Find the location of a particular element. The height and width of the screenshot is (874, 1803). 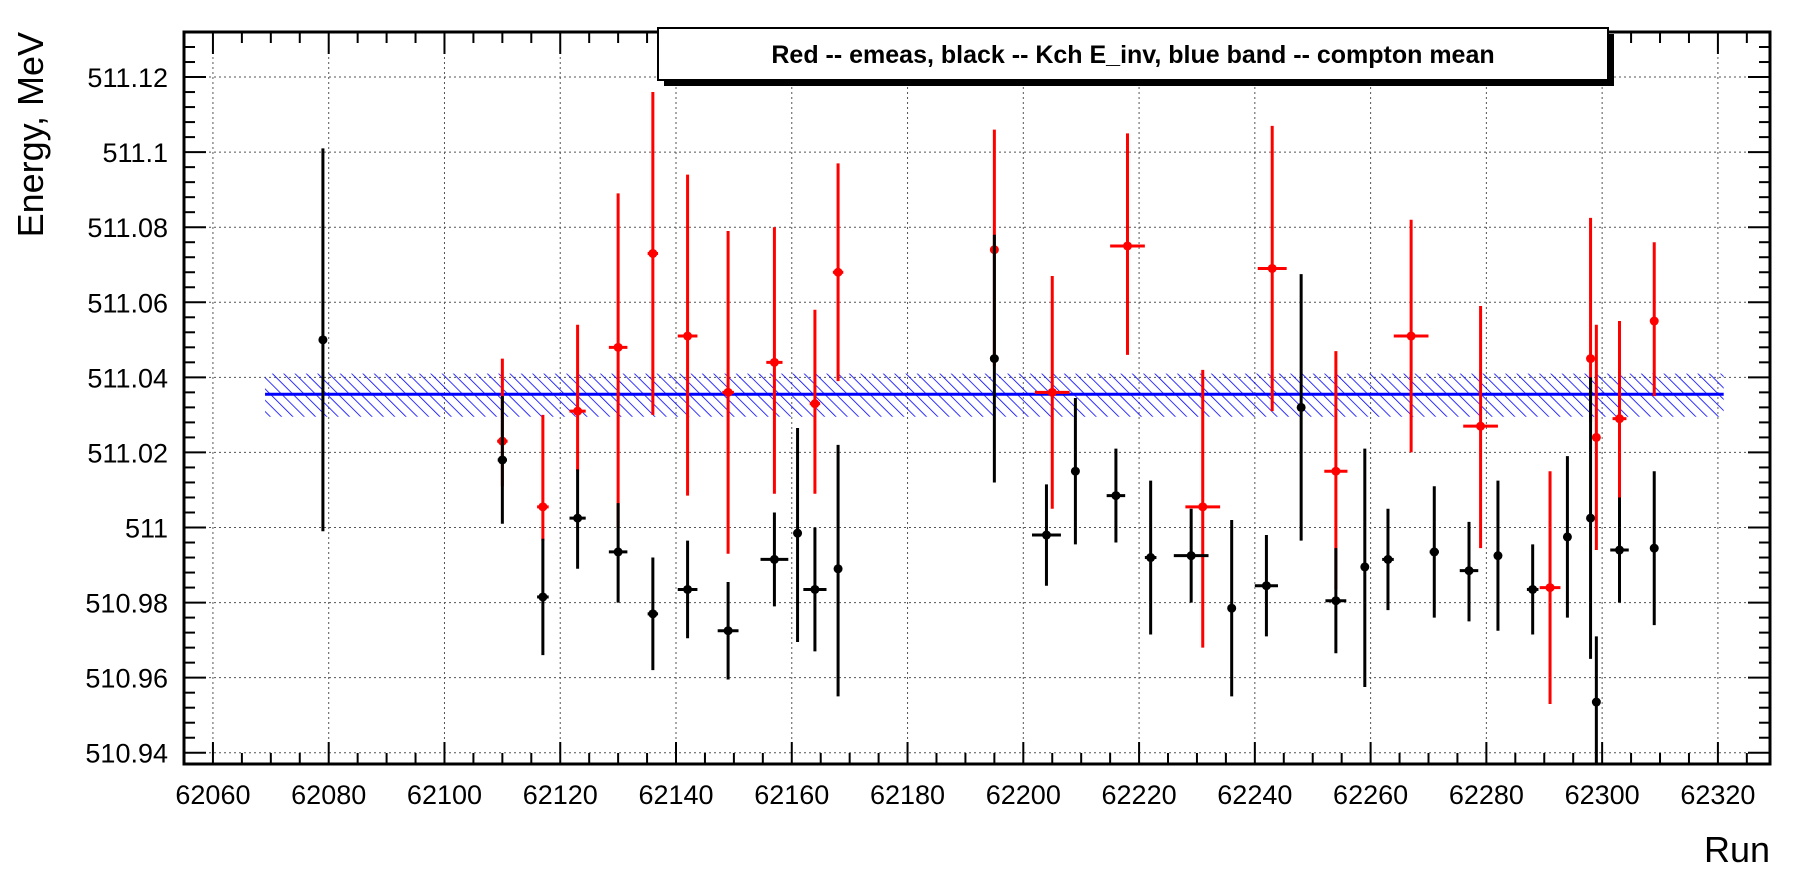

y-axis-title: Energy, MeV is located at coordinates (30, 134).